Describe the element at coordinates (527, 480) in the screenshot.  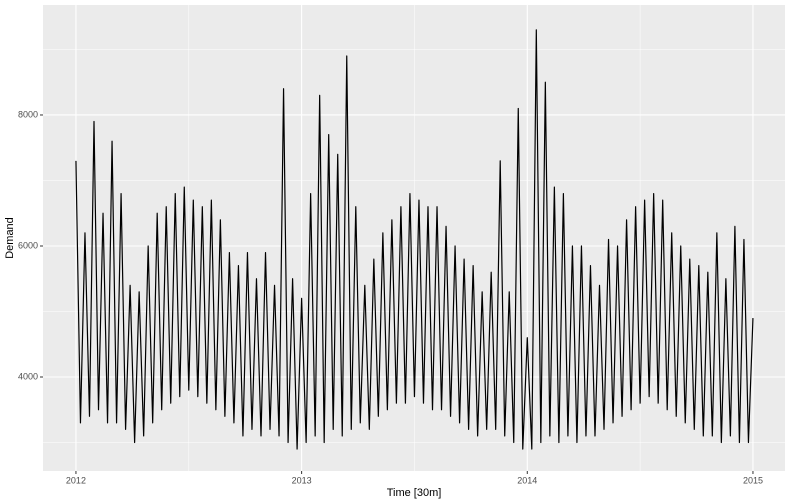
I see `x-tick-label: 2014` at that location.